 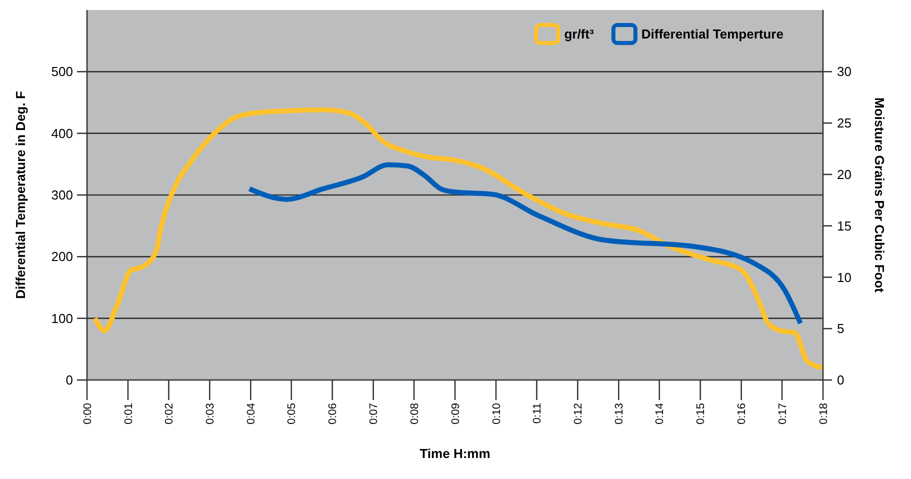 I want to click on y2-axis-title: Moisture Grains Per Cubic Foot, so click(x=879, y=195).